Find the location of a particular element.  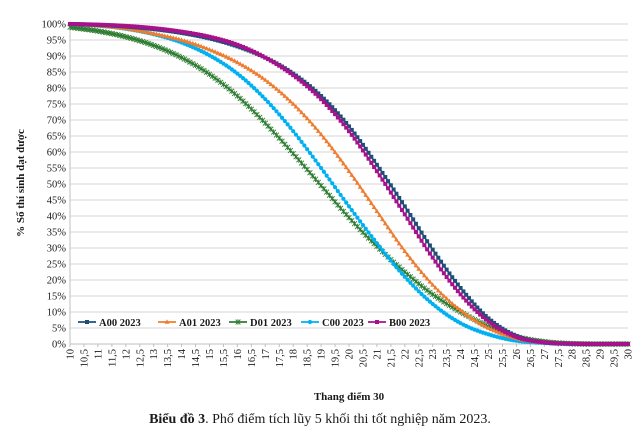

x-tick-label: 26,5 is located at coordinates (531, 358).